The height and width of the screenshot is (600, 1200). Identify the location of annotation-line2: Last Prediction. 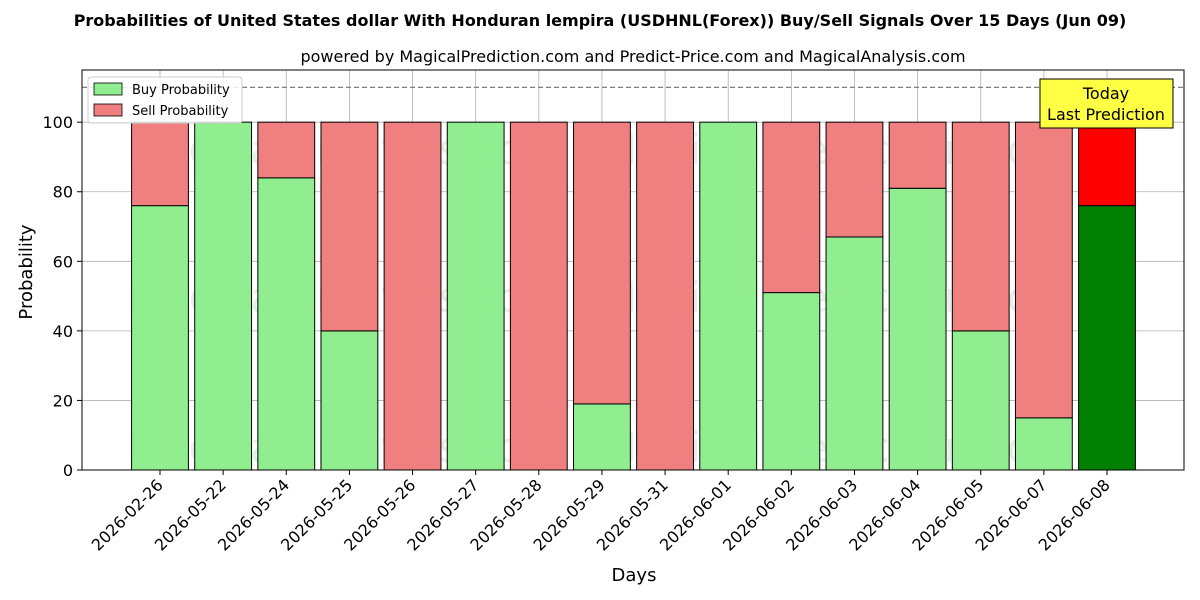
(1106, 114).